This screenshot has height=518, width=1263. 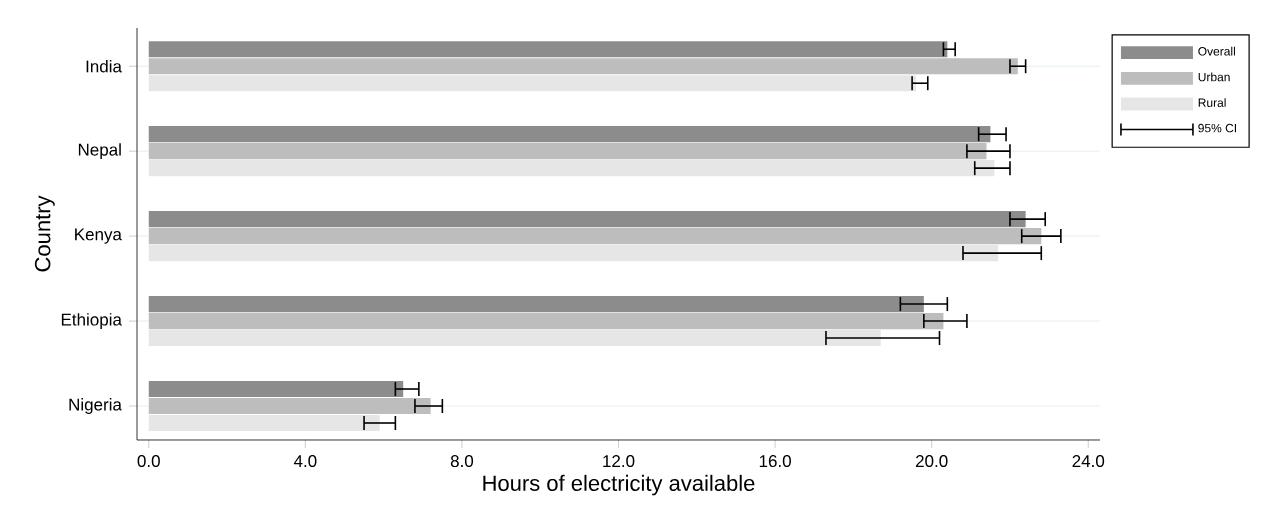 I want to click on y-tick-label: Ethiopia, so click(x=91, y=321).